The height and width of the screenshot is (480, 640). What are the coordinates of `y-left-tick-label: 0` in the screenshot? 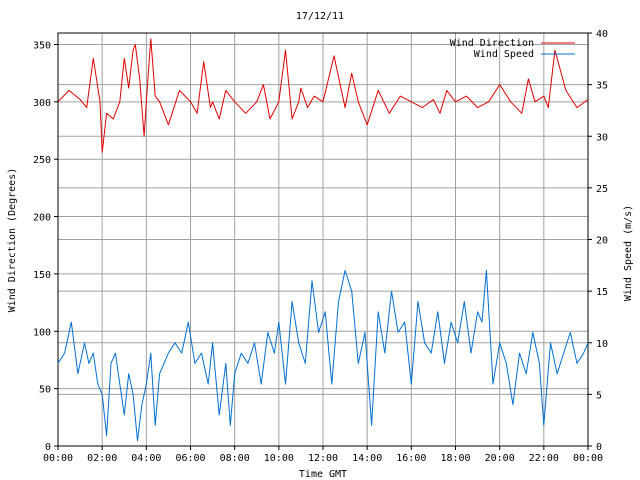 It's located at (48, 447).